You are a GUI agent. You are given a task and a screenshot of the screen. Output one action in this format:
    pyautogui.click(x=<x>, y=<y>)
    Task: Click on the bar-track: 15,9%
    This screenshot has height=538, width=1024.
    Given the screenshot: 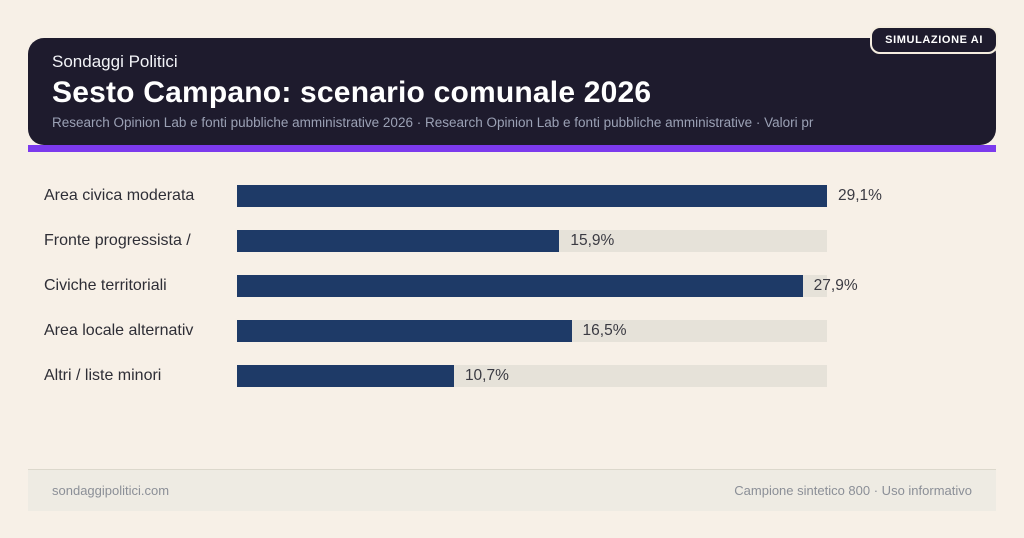 What is the action you would take?
    pyautogui.click(x=532, y=241)
    